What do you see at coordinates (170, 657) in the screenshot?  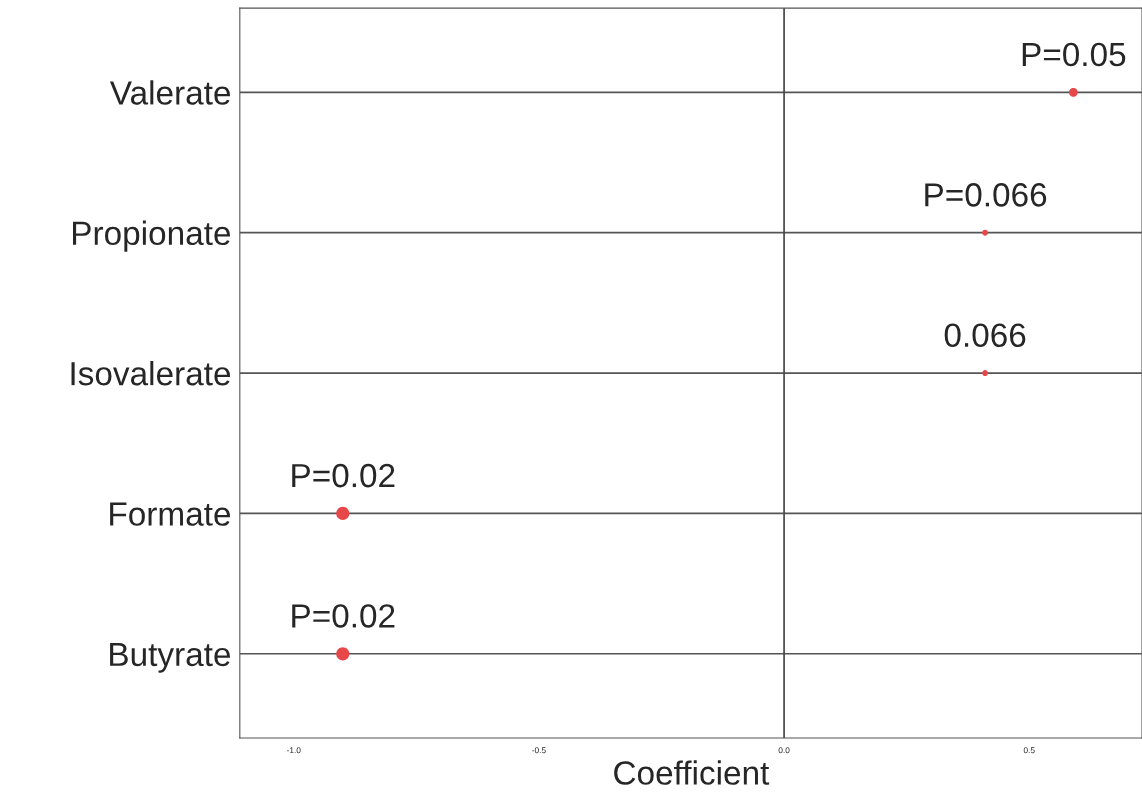 I see `y-tick-label: Butyrate` at bounding box center [170, 657].